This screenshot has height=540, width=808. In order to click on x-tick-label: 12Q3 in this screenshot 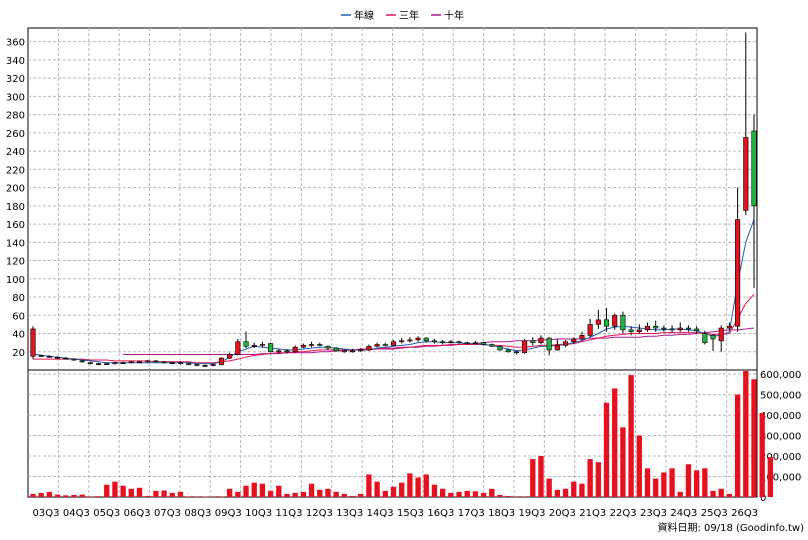, I will do `click(319, 513)`.